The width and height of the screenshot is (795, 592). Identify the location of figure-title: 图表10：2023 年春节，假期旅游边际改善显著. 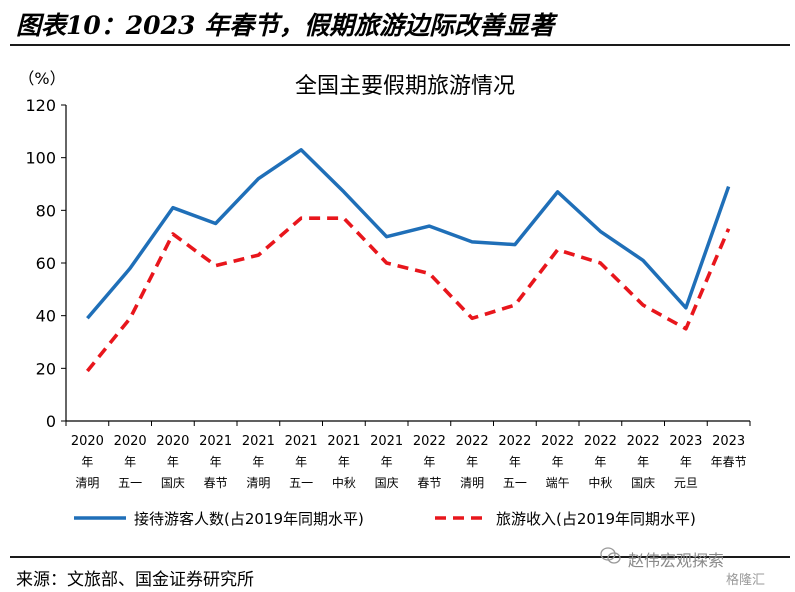
(285, 25).